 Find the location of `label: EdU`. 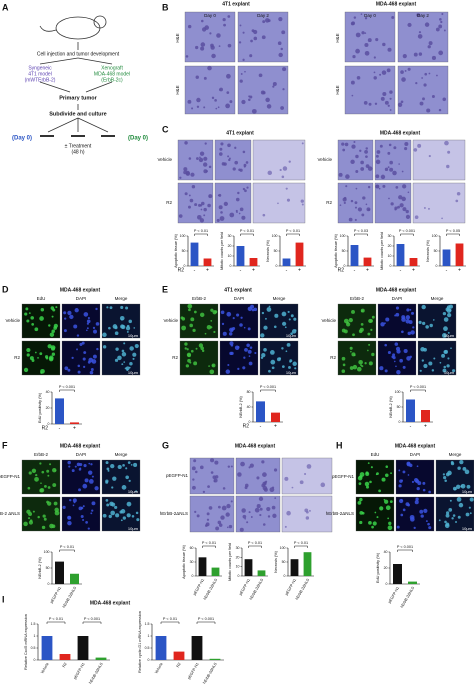

label: EdU is located at coordinates (41, 298).